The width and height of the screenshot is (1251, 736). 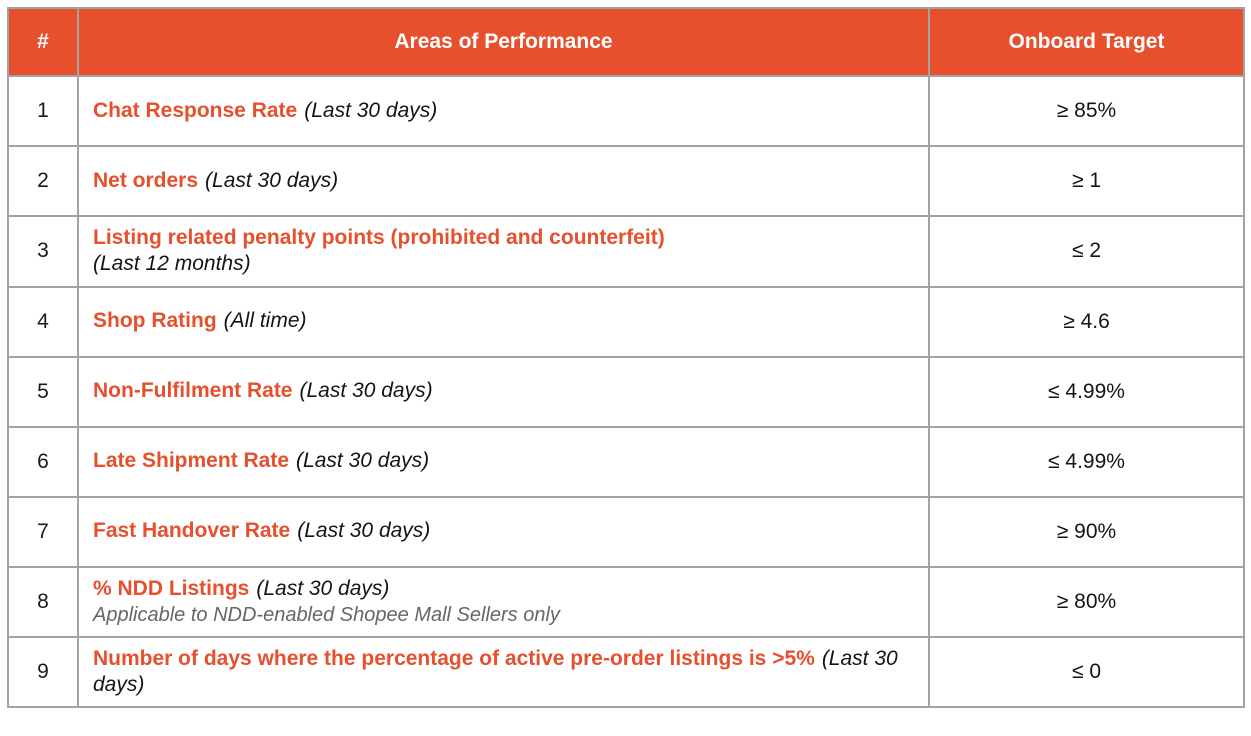 What do you see at coordinates (43, 461) in the screenshot?
I see `row-number: 6` at bounding box center [43, 461].